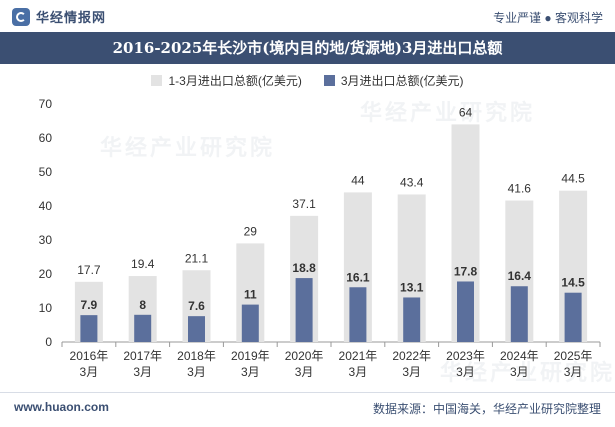  What do you see at coordinates (486, 409) in the screenshot?
I see `footer-source: 数据来源：中国海关，华经产业研究院整理` at bounding box center [486, 409].